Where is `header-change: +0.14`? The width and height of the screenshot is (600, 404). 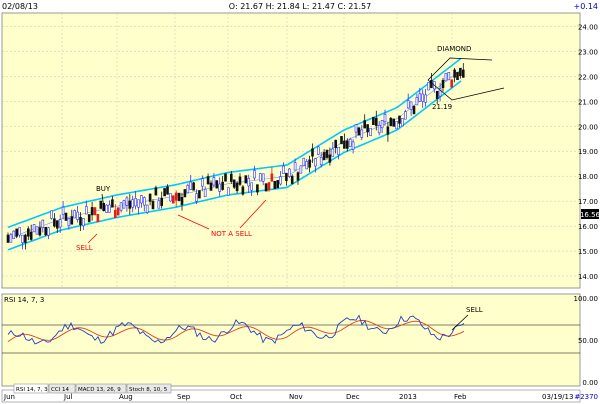
header-change: +0.14 is located at coordinates (585, 6).